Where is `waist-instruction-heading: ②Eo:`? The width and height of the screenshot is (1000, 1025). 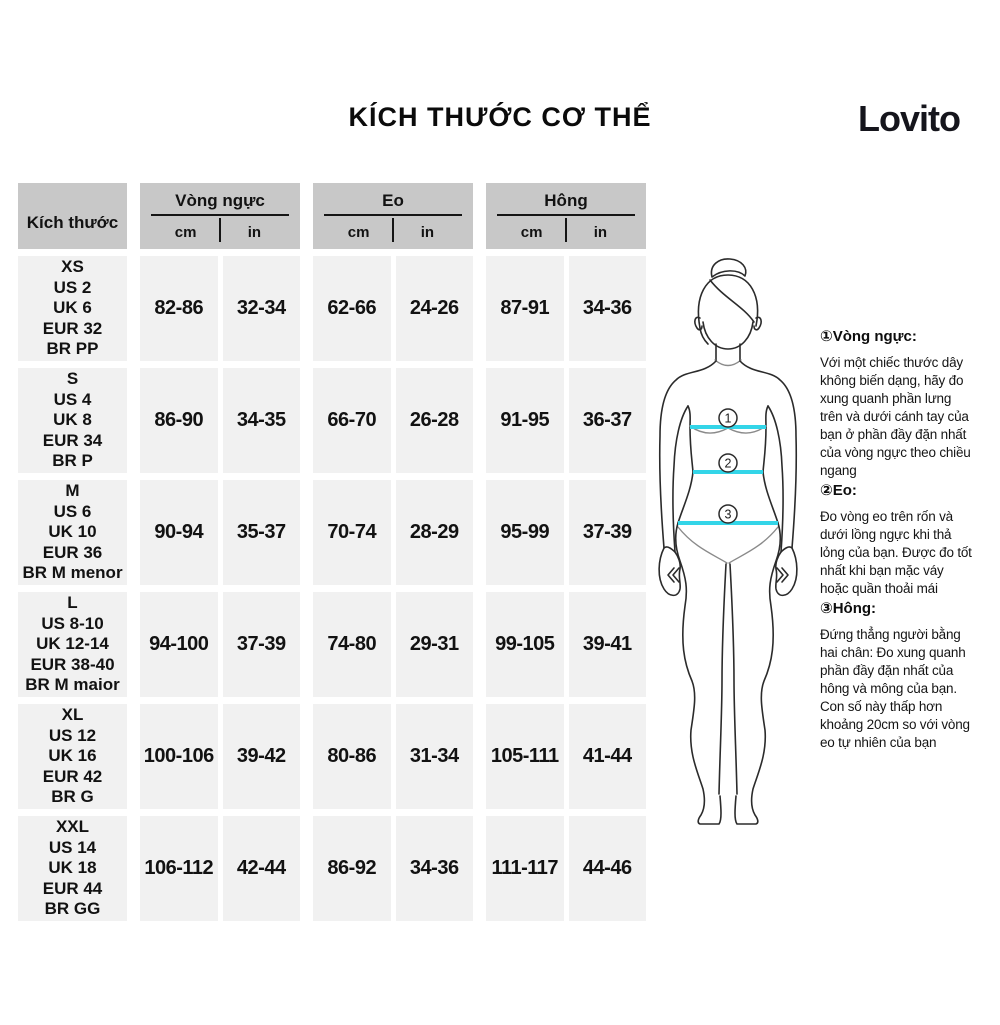 waist-instruction-heading: ②Eo: is located at coordinates (838, 490).